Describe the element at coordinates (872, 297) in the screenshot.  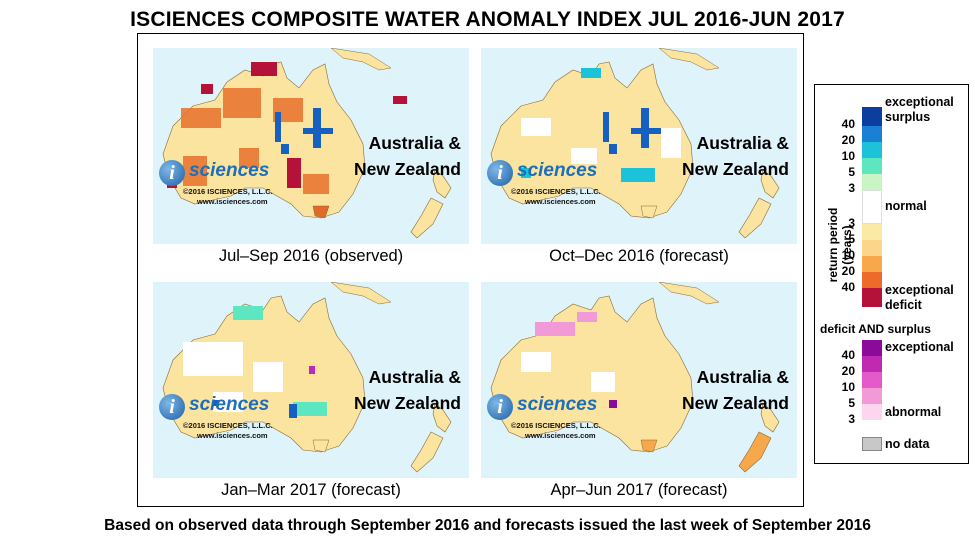
I see `legend-swatch-deficit-exceptional` at that location.